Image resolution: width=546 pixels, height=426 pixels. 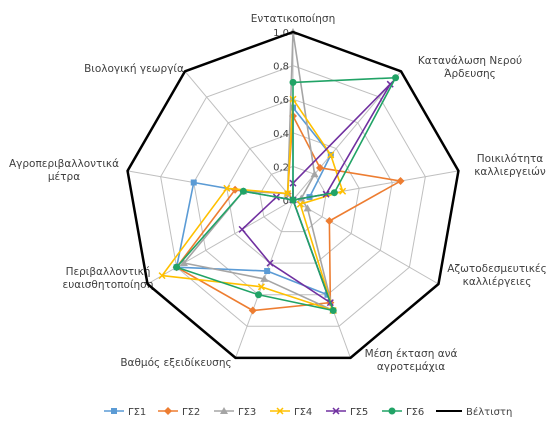 What do you see at coordinates (175, 363) in the screenshot?
I see `axis-label: Βαθμός εξειδίκευσης` at bounding box center [175, 363].